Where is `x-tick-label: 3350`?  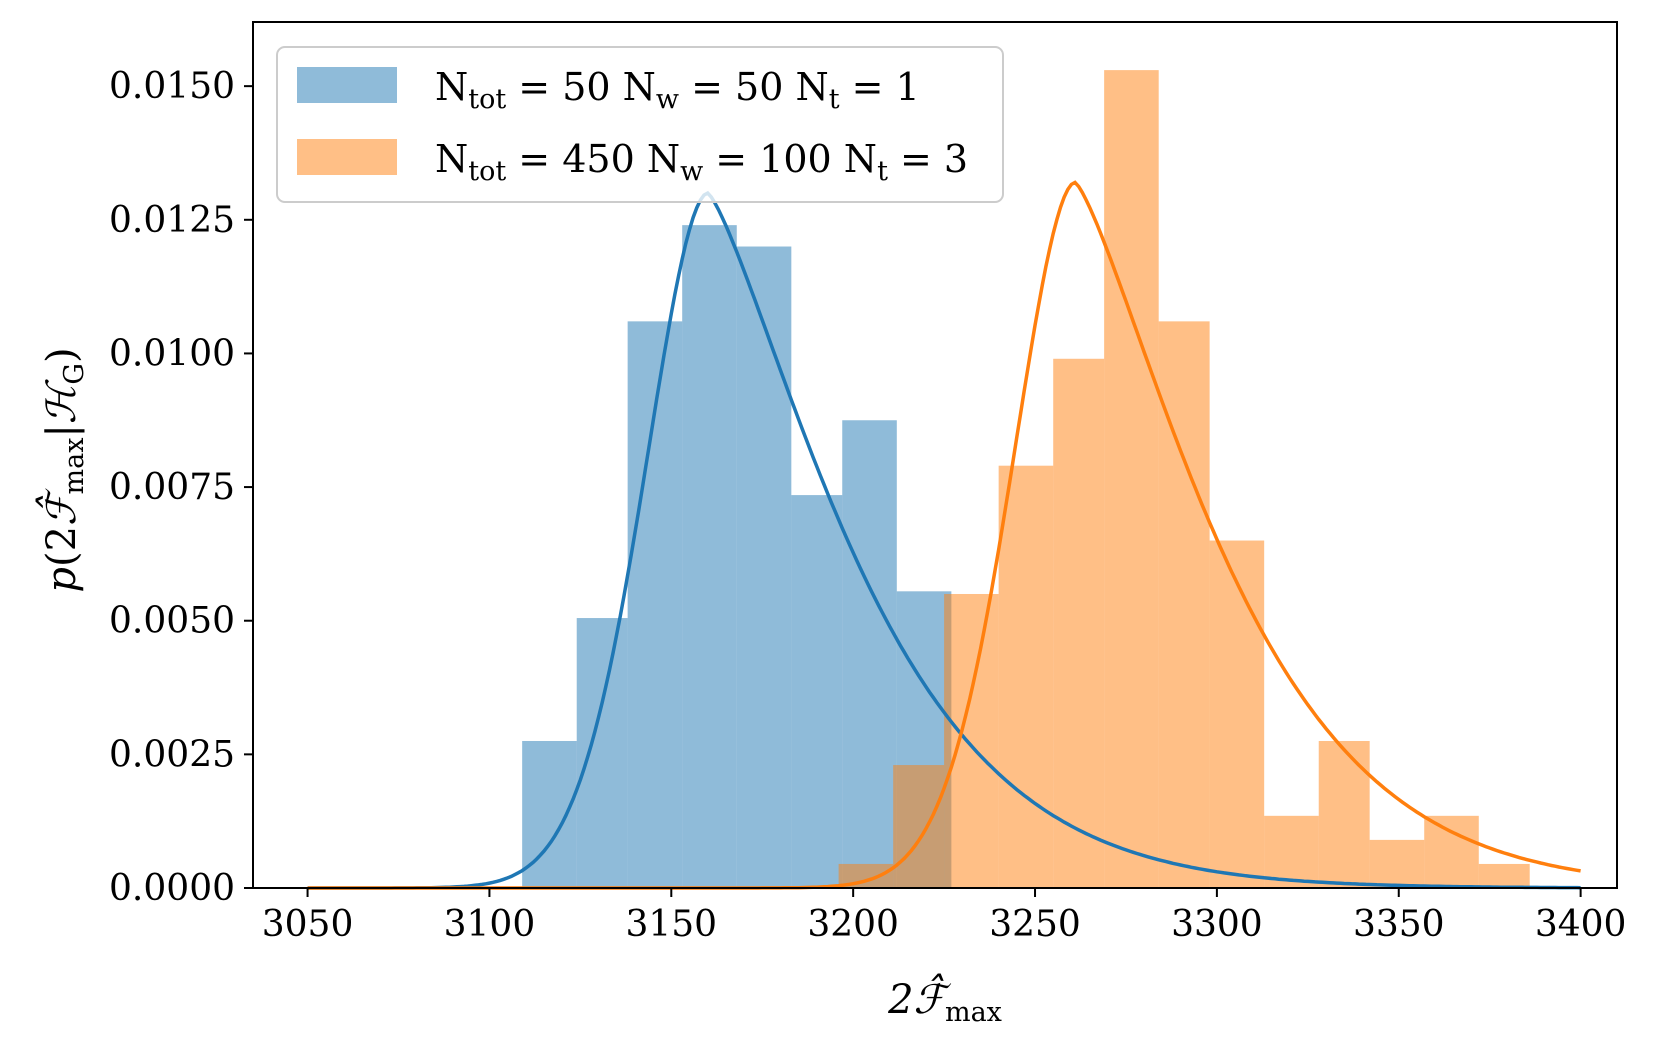
x-tick-label: 3350 is located at coordinates (1399, 924).